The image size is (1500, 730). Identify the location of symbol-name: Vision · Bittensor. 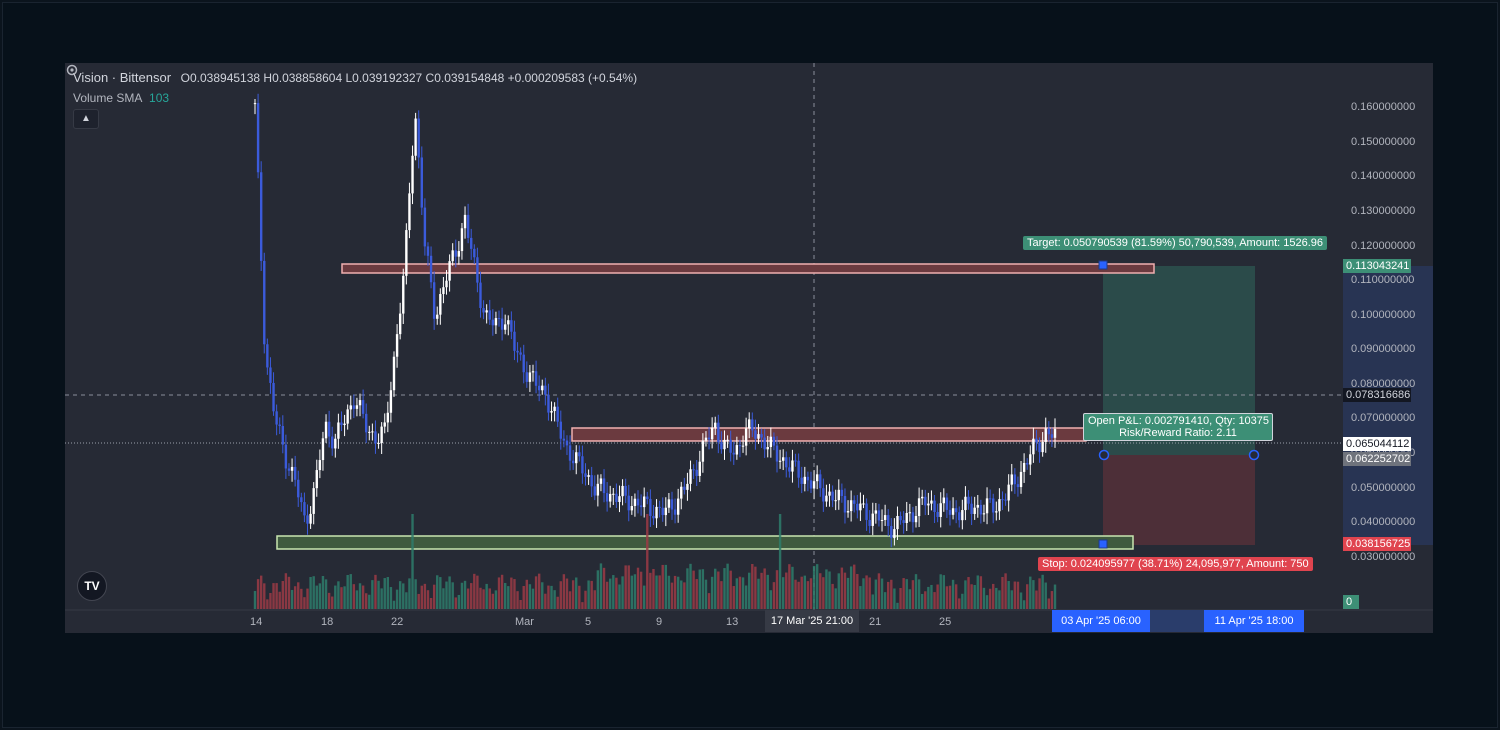
(122, 77).